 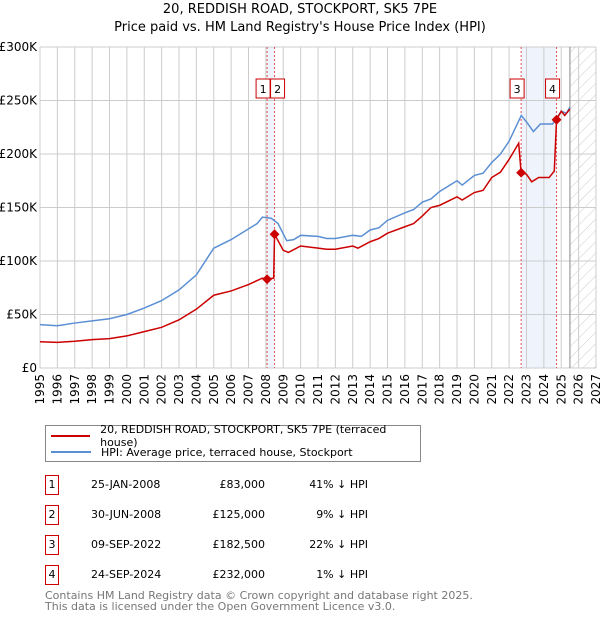 What do you see at coordinates (126, 514) in the screenshot?
I see `sale-date: 30-JUN-2008` at bounding box center [126, 514].